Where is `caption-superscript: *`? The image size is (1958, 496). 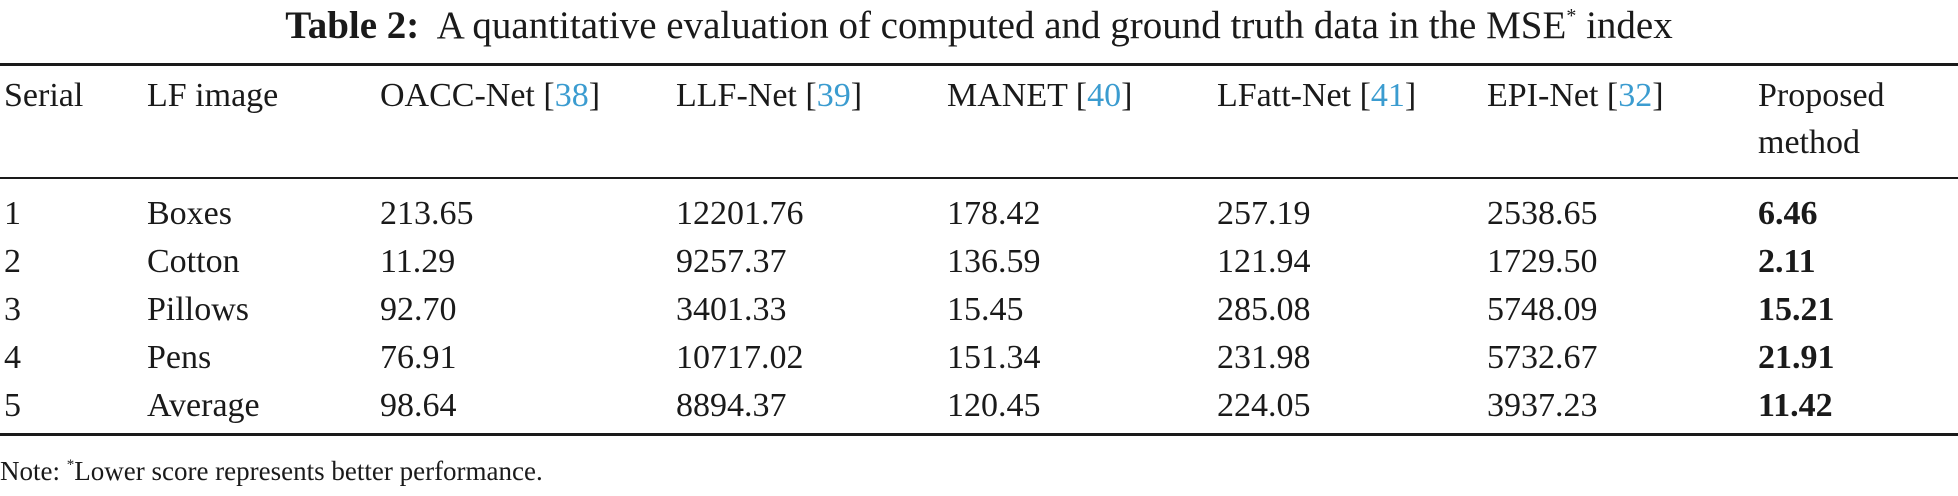 caption-superscript: * is located at coordinates (1571, 16).